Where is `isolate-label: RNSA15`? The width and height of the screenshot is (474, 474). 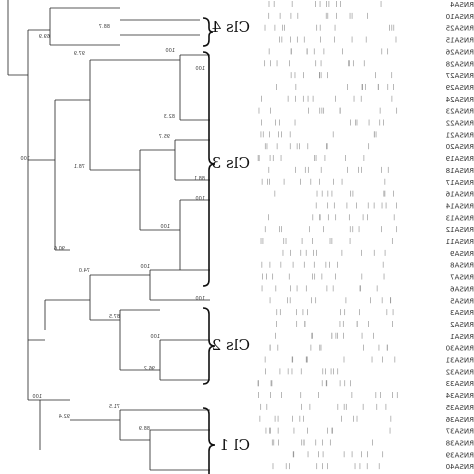 isolate-label: RNSA15 is located at coordinates (460, 41).